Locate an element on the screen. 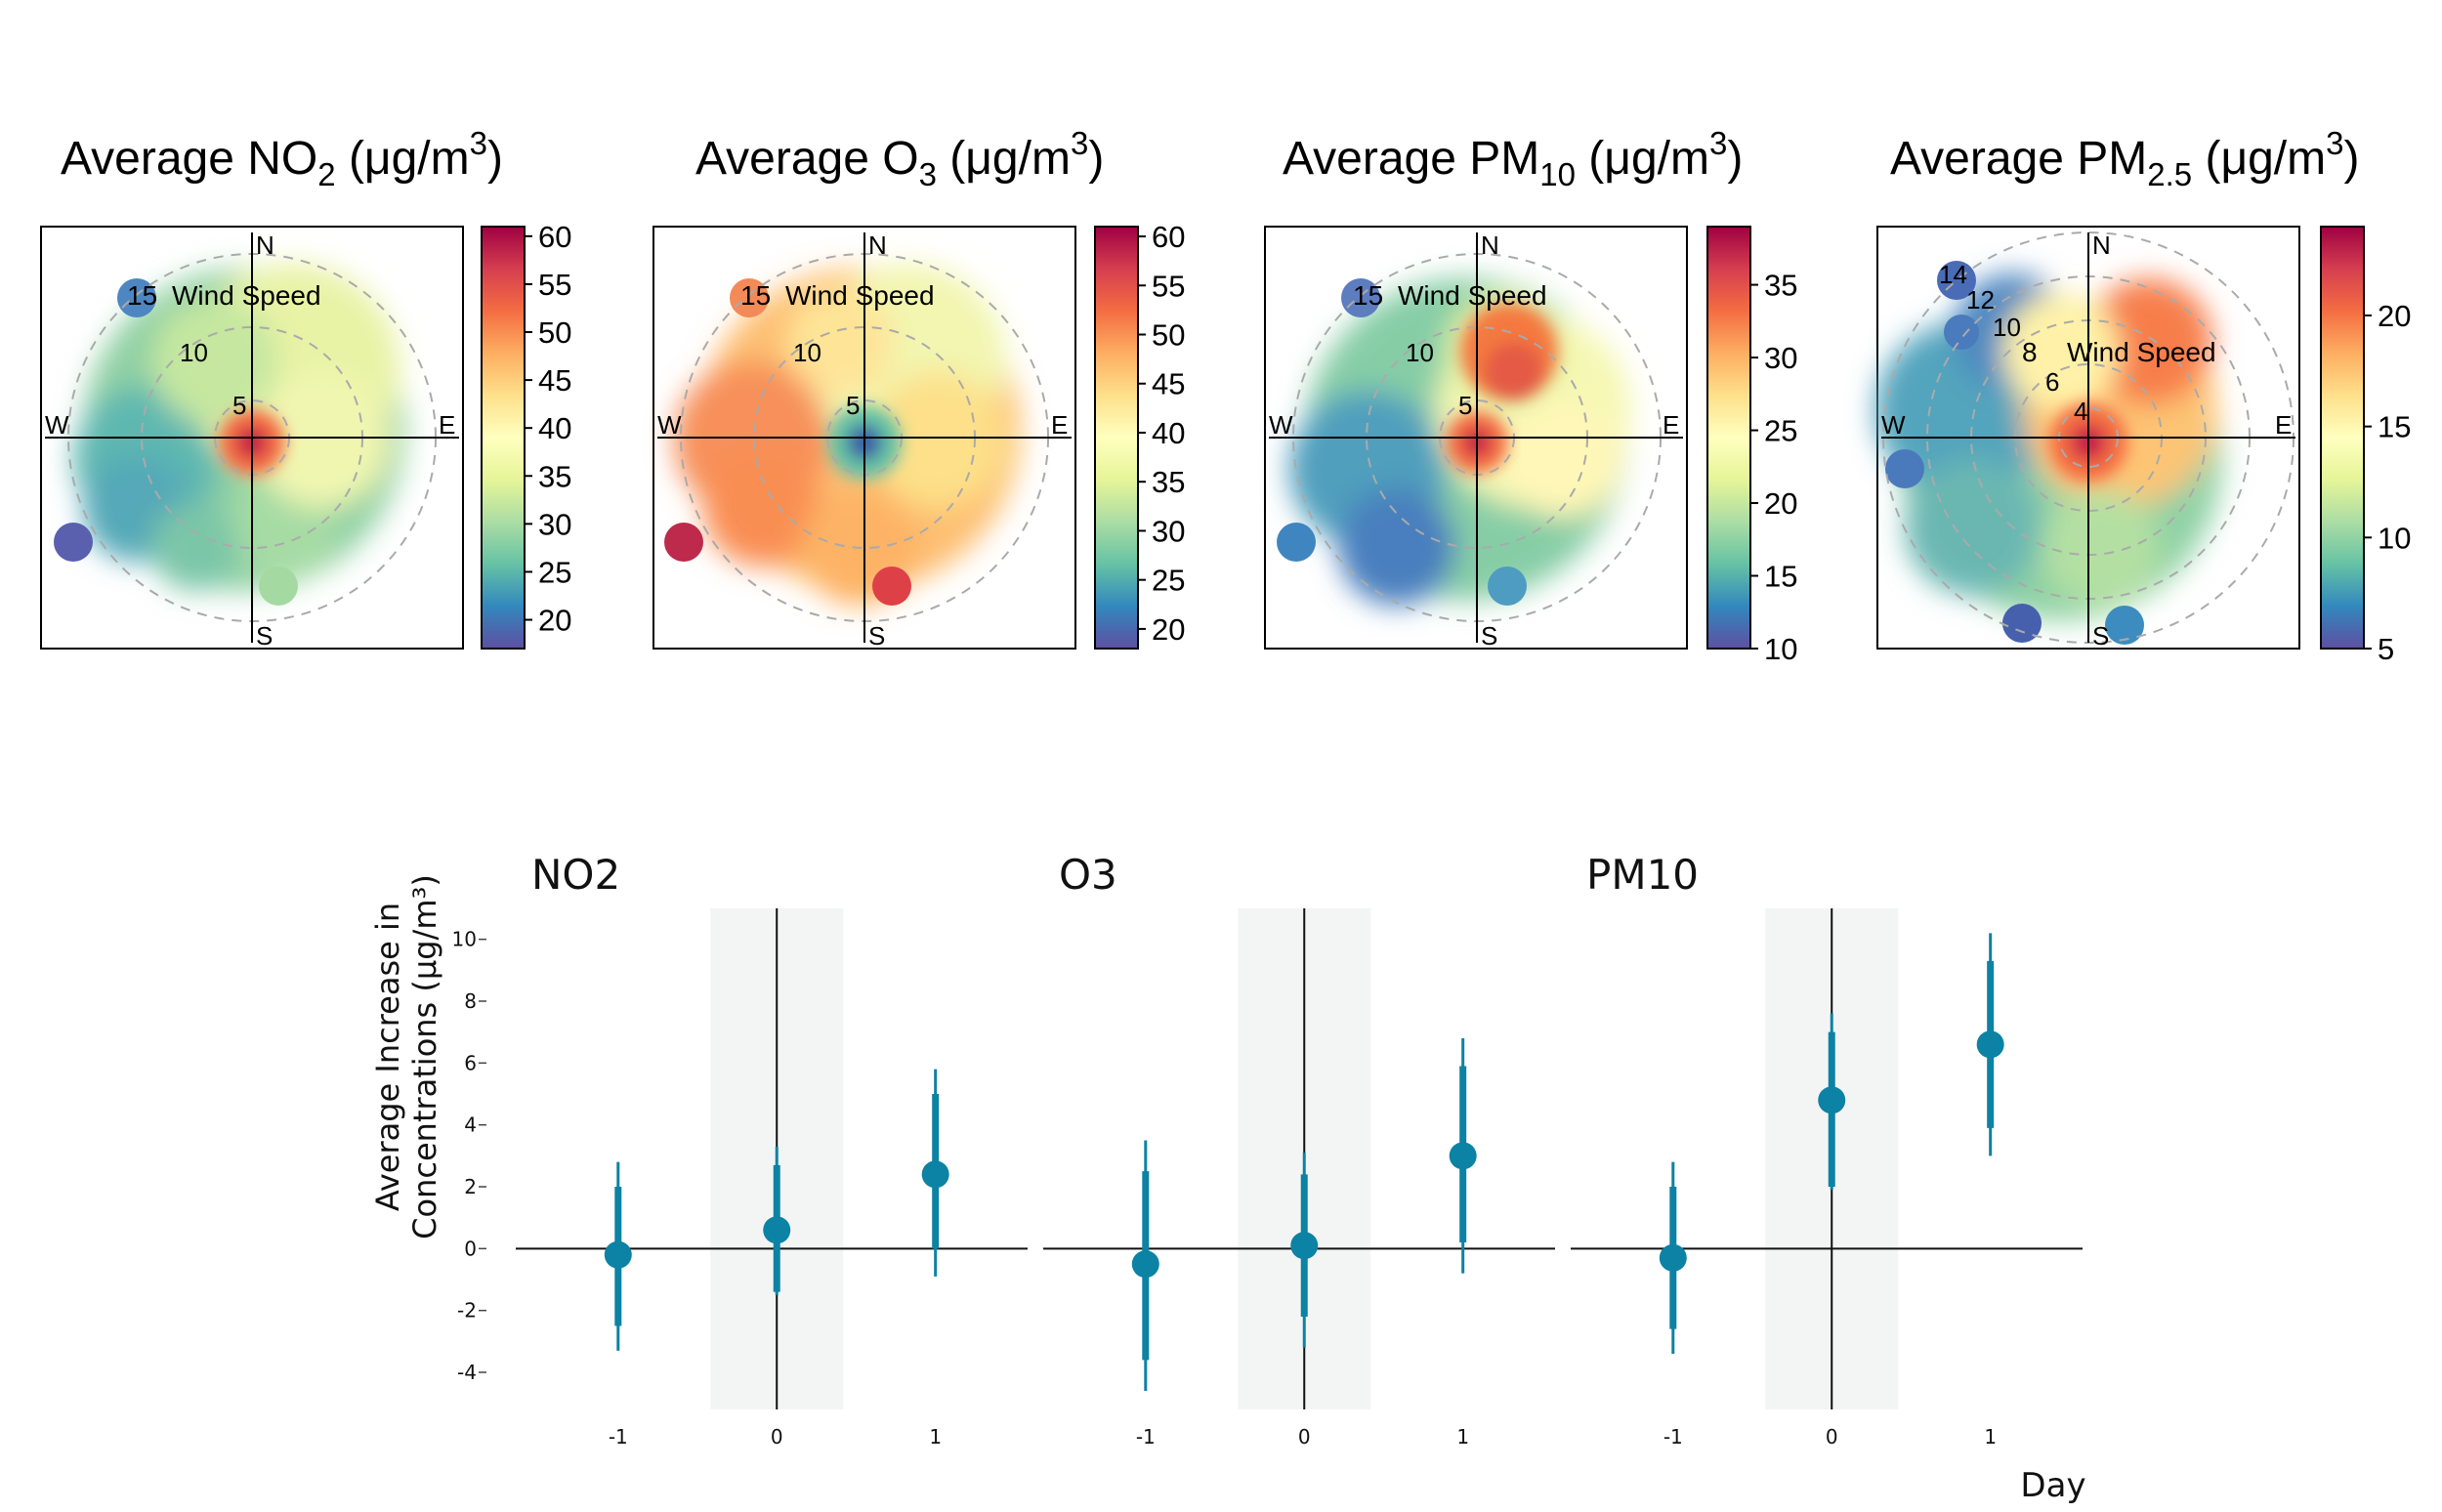 This screenshot has height=1512, width=2442. panel-title: PM10 is located at coordinates (1642, 875).